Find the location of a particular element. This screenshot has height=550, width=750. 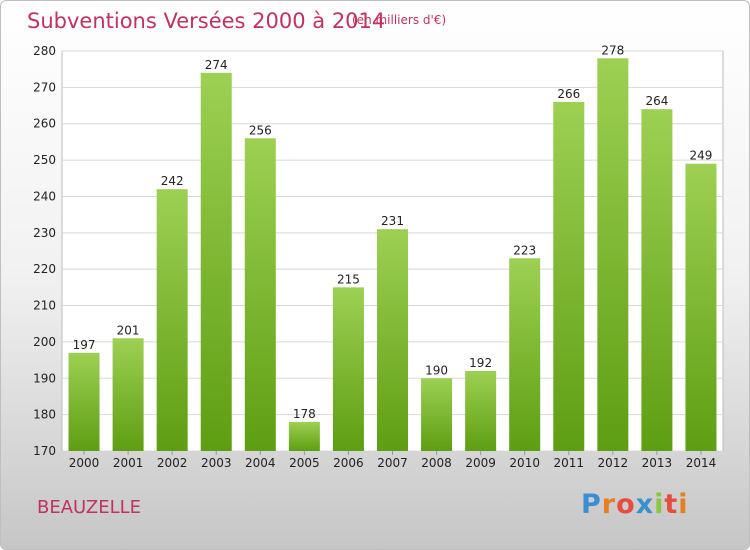

y-tick-label: 220 is located at coordinates (44, 269).